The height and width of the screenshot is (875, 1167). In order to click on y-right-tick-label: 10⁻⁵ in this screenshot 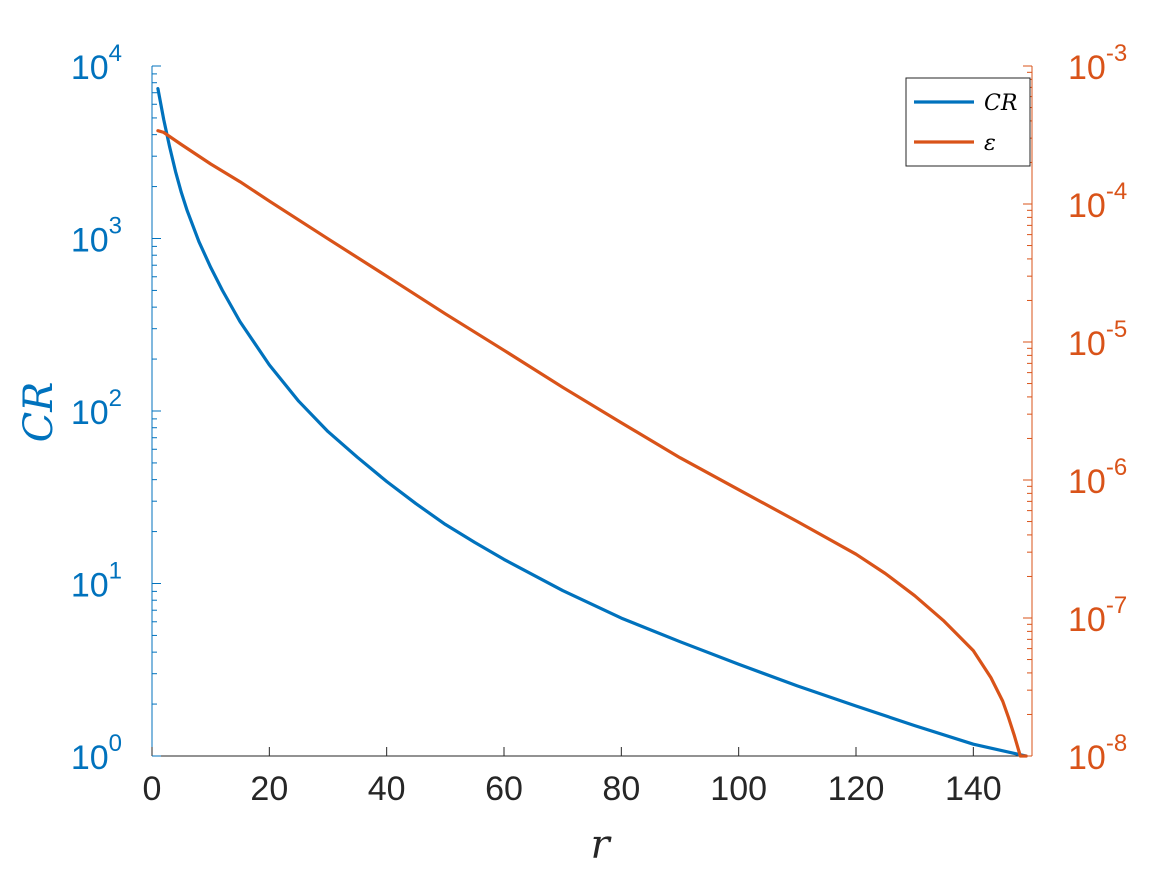, I will do `click(1097, 339)`.